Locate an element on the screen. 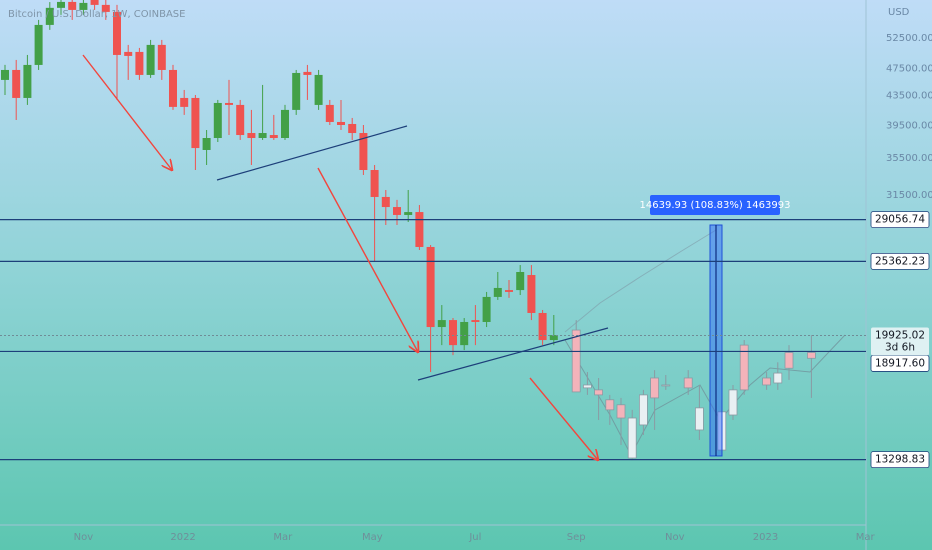 This screenshot has height=550, width=932. projection-path is located at coordinates (640, 281).